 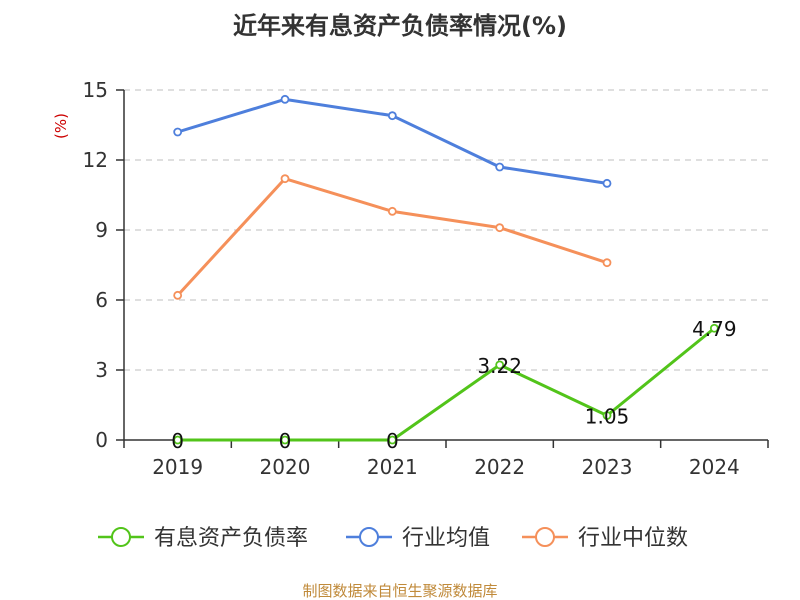 What do you see at coordinates (499, 467) in the screenshot?
I see `x-tick-label: 2022` at bounding box center [499, 467].